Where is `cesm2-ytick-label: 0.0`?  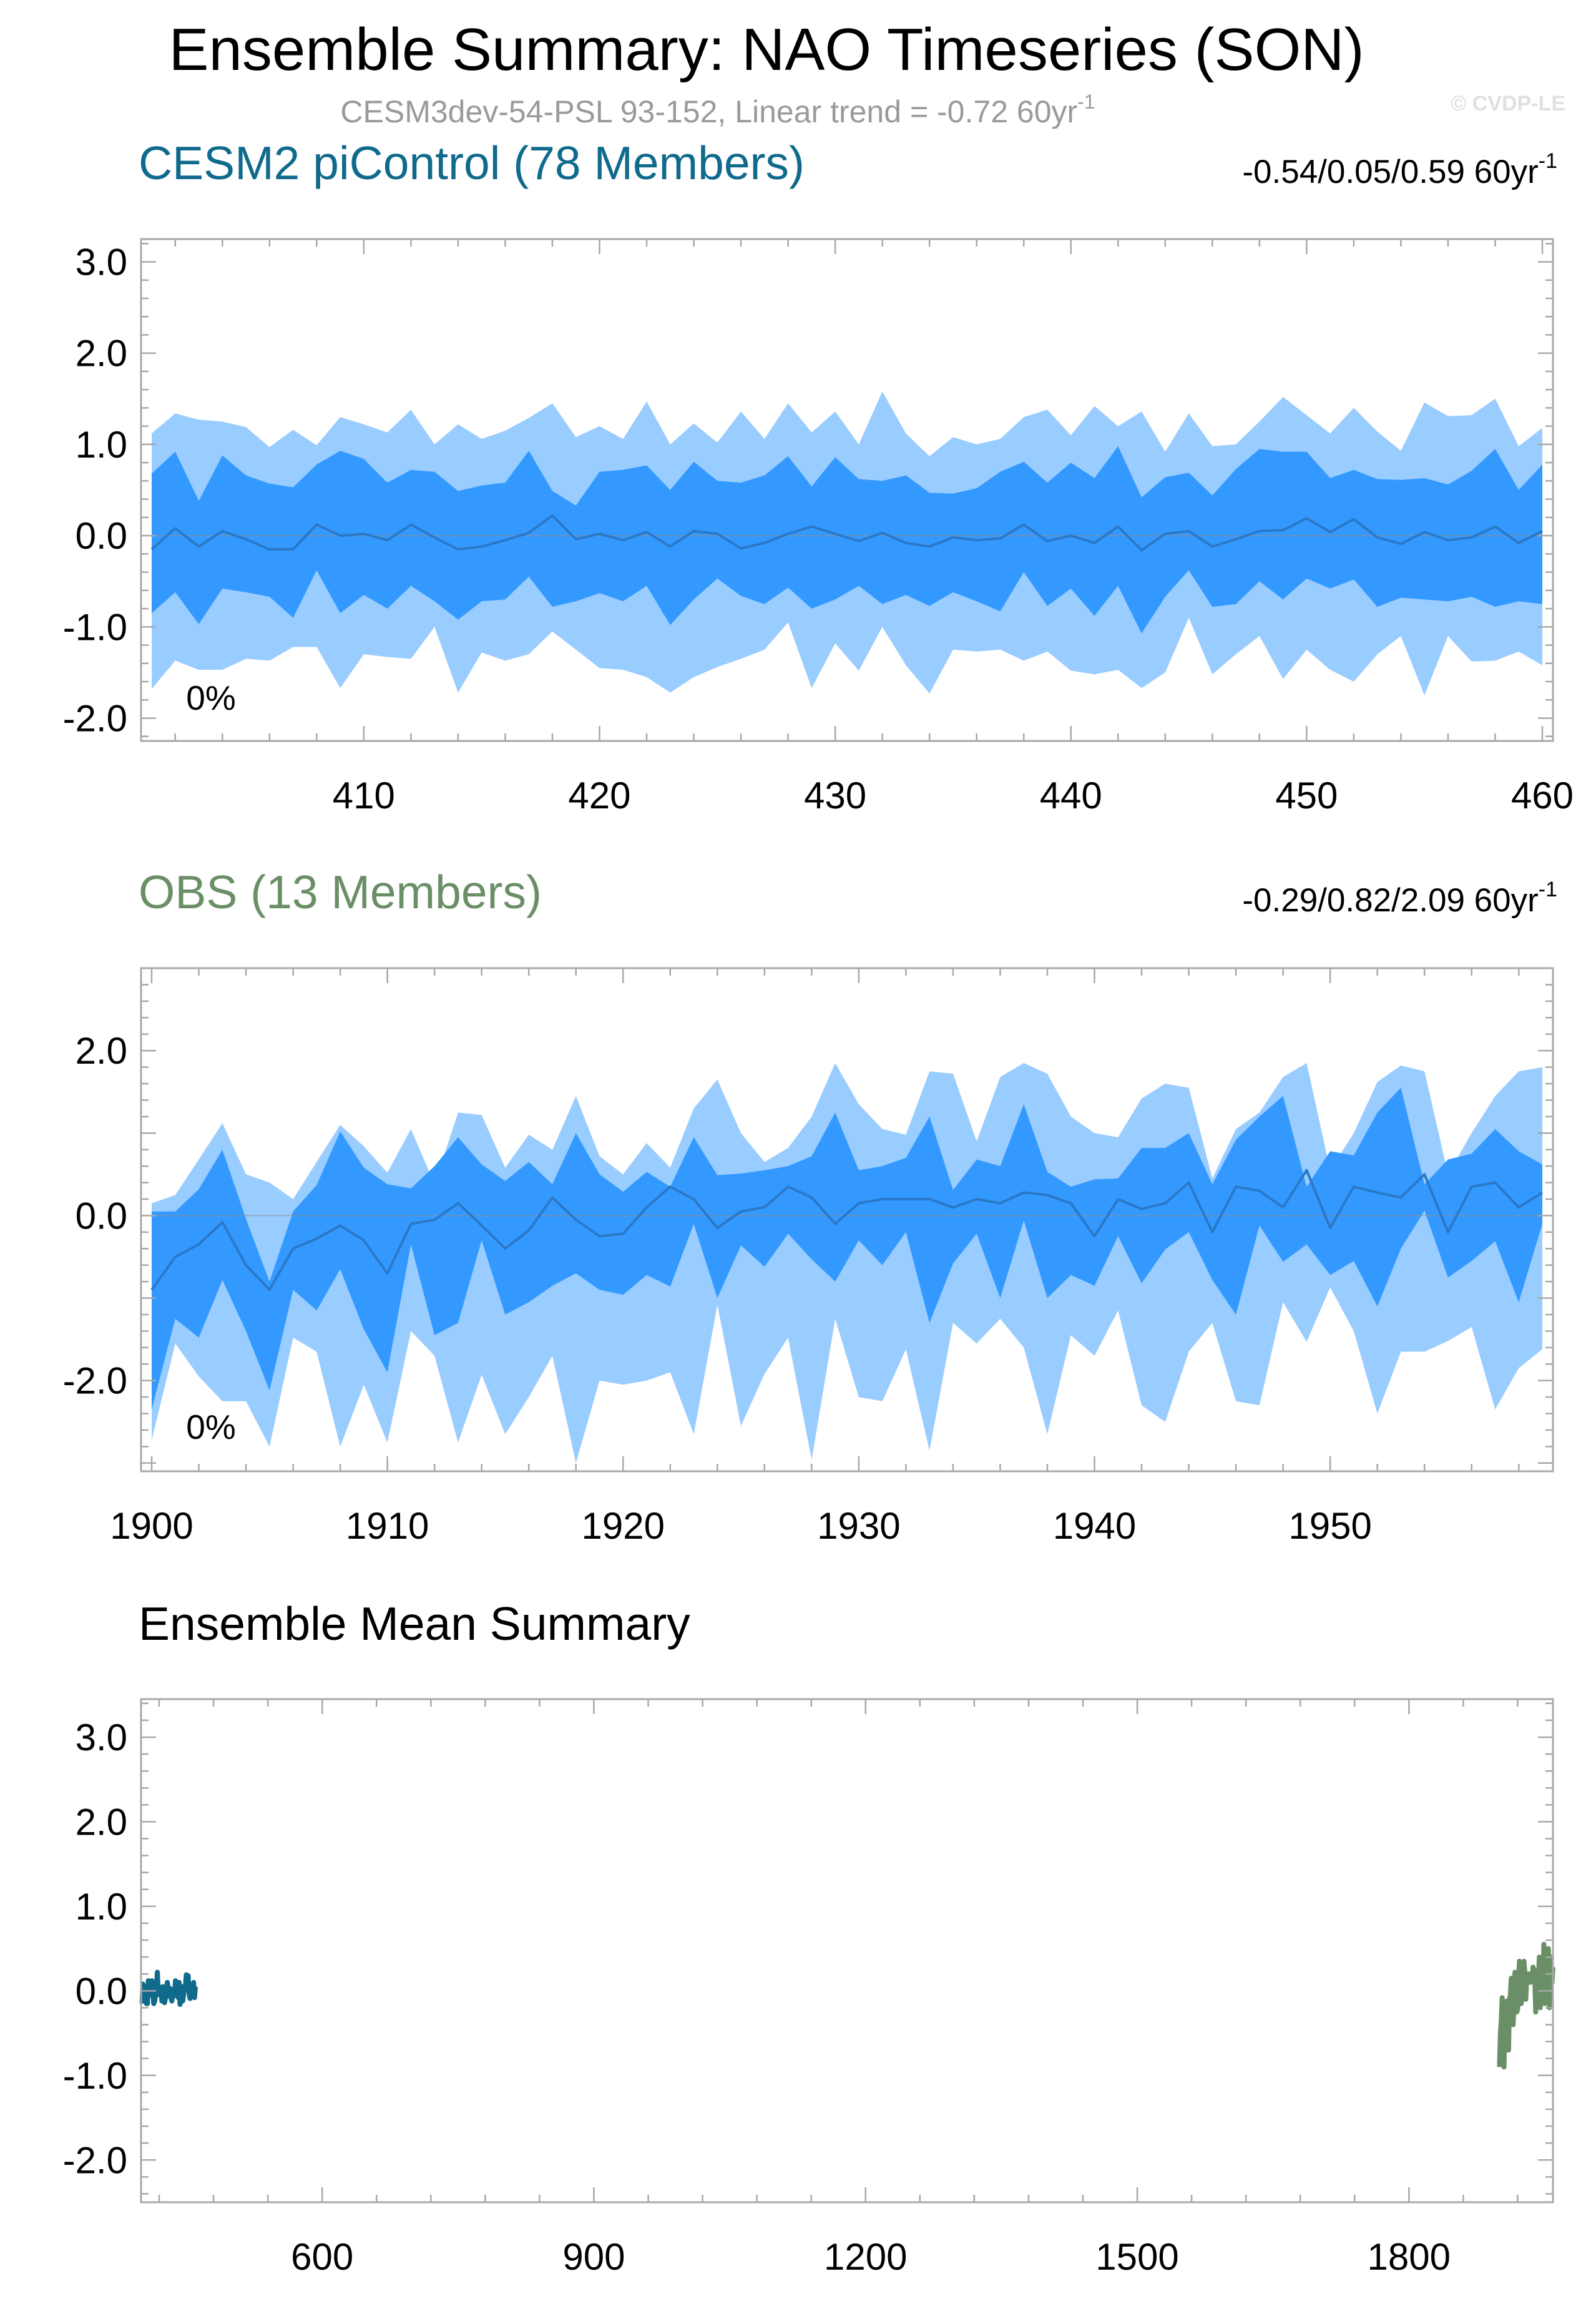 cesm2-ytick-label: 0.0 is located at coordinates (101, 536).